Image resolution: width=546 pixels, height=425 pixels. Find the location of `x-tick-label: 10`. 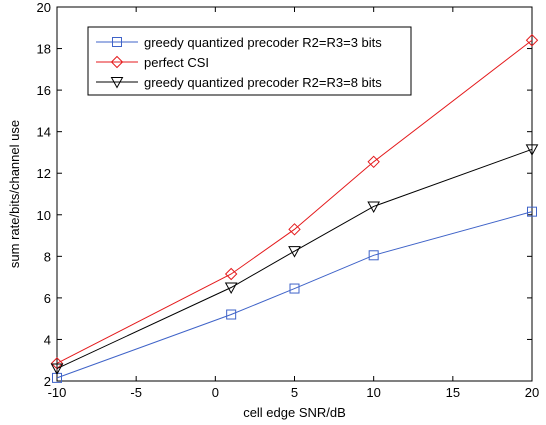

x-tick-label: 10 is located at coordinates (373, 392).